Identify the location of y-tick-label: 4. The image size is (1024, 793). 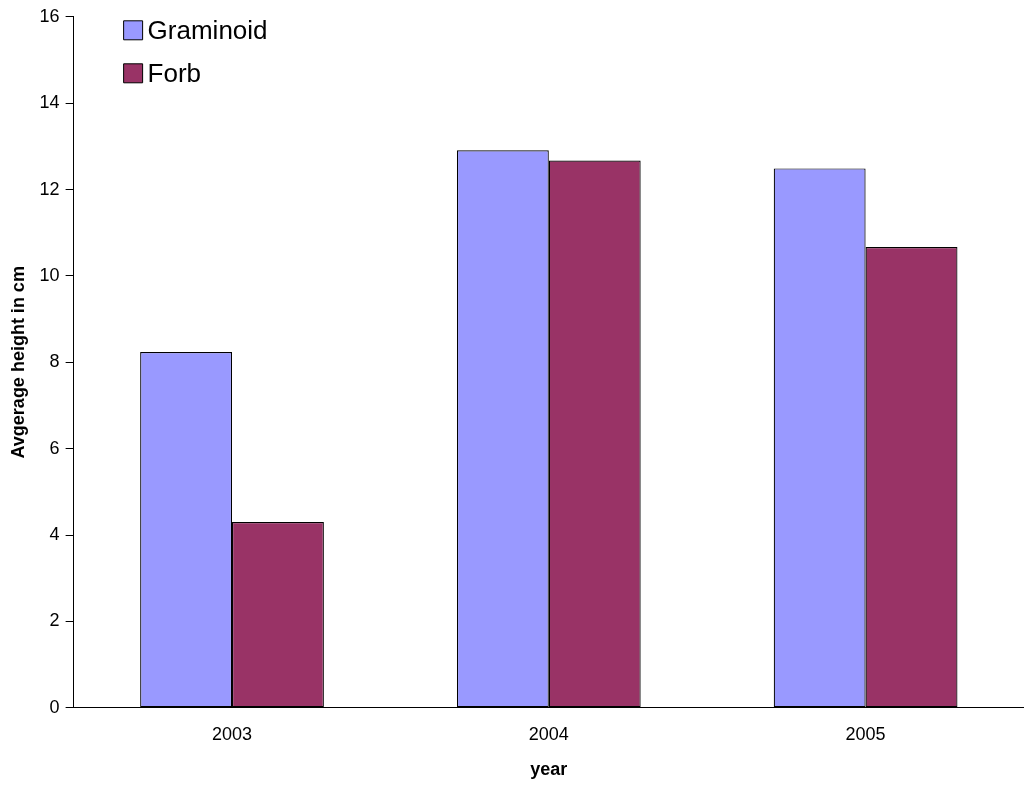
(54, 534).